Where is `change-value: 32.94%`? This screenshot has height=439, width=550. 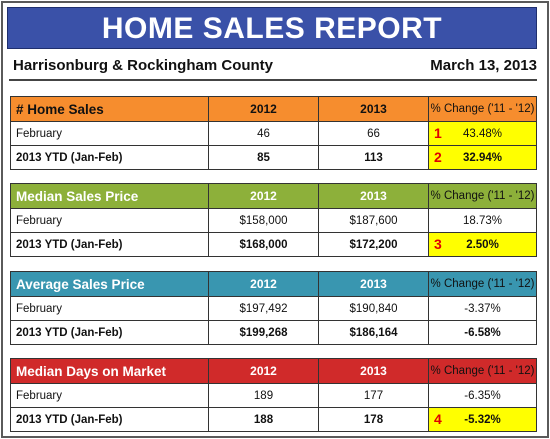
change-value: 32.94% is located at coordinates (482, 157).